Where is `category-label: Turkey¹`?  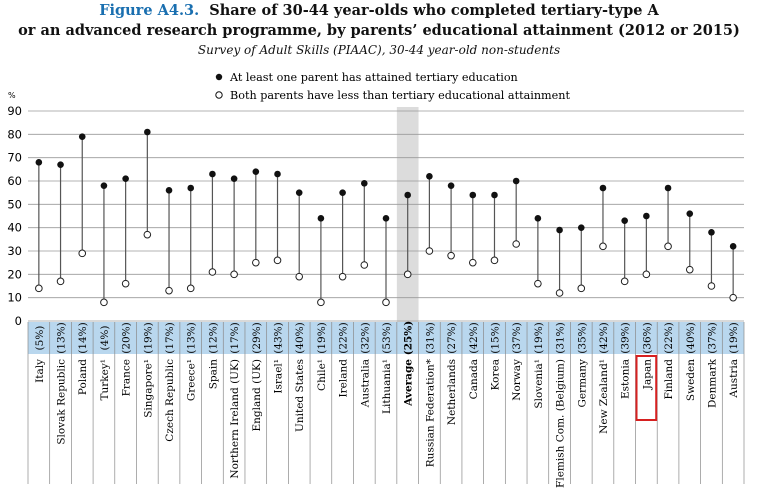 category-label: Turkey¹ is located at coordinates (105, 380).